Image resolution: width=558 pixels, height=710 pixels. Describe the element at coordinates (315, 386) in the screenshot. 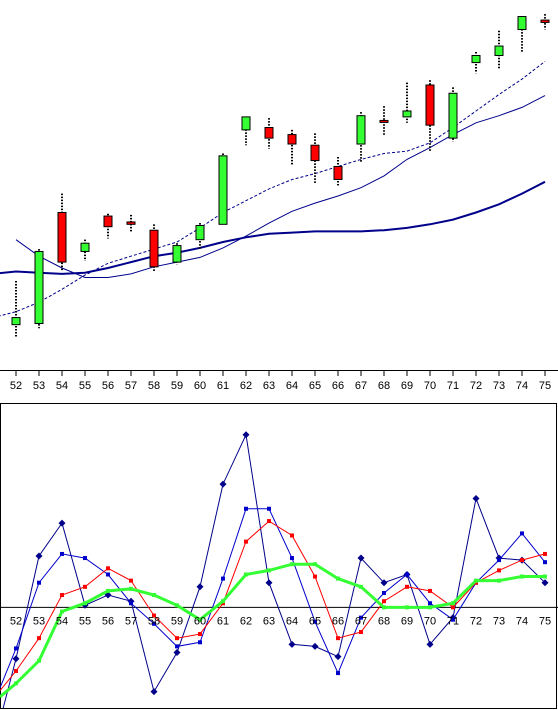

I see `x-tick-label: 65` at that location.